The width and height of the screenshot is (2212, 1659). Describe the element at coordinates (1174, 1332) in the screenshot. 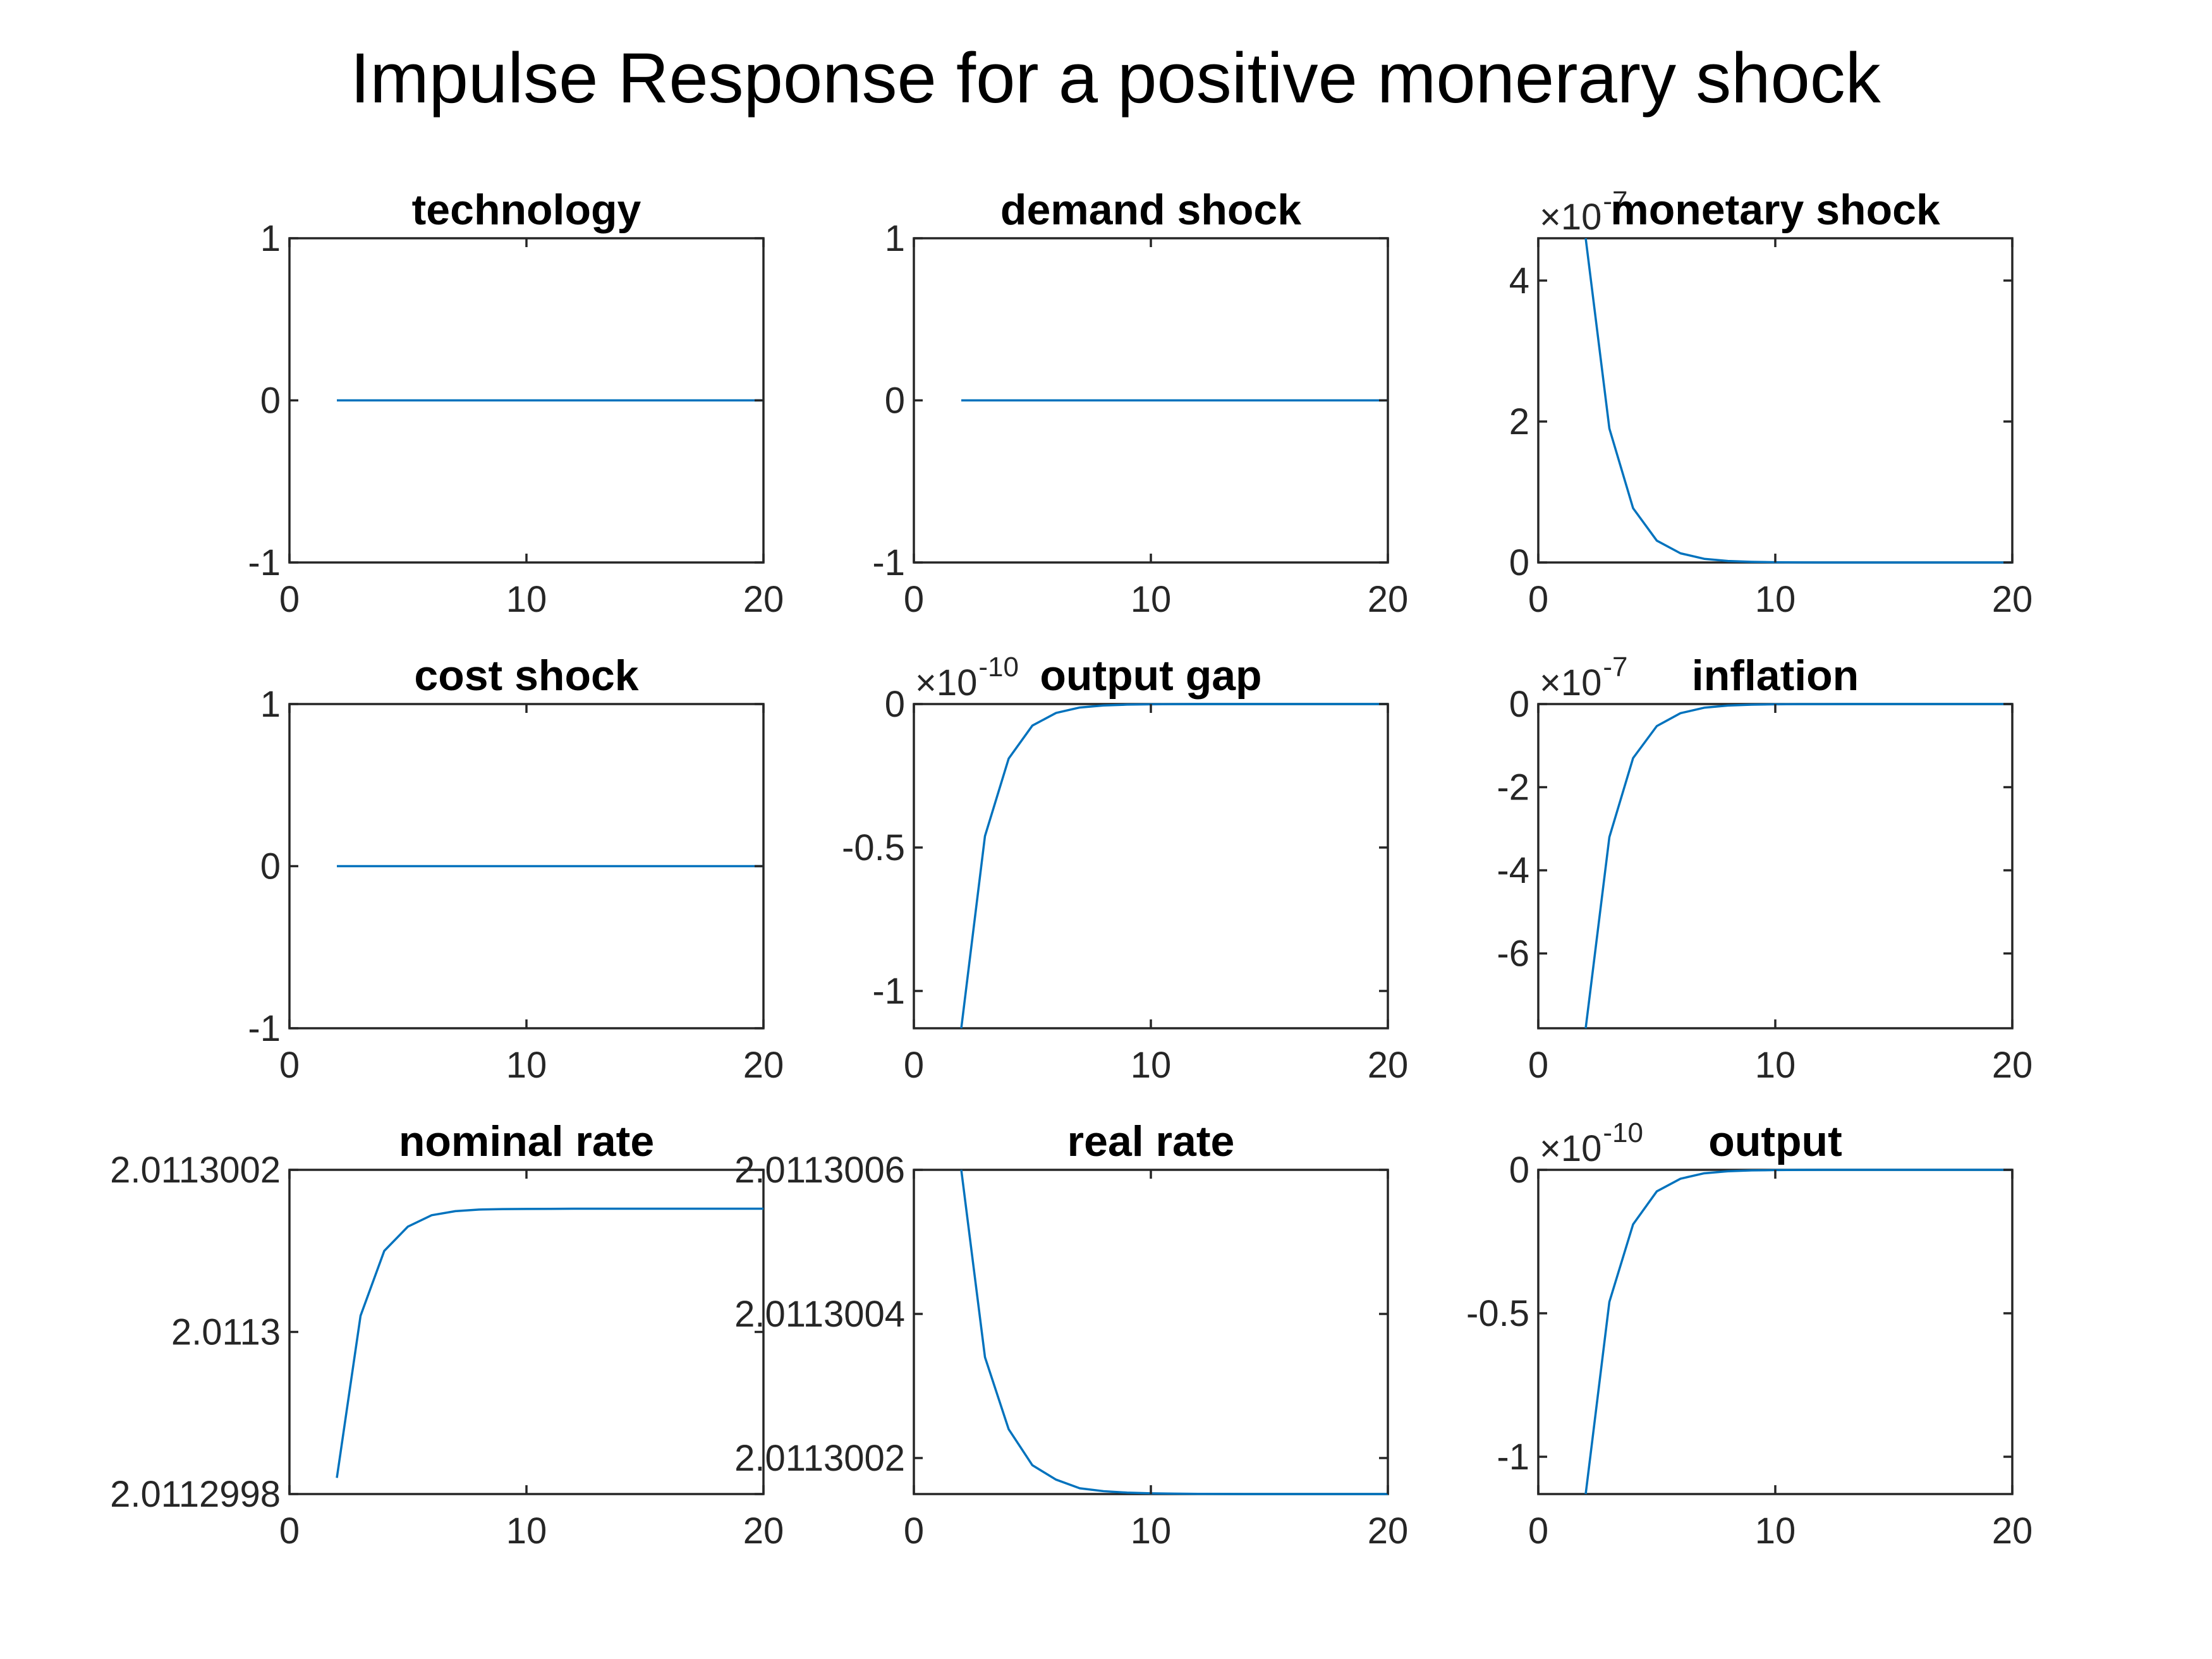

I see `series-line-real-rate` at that location.